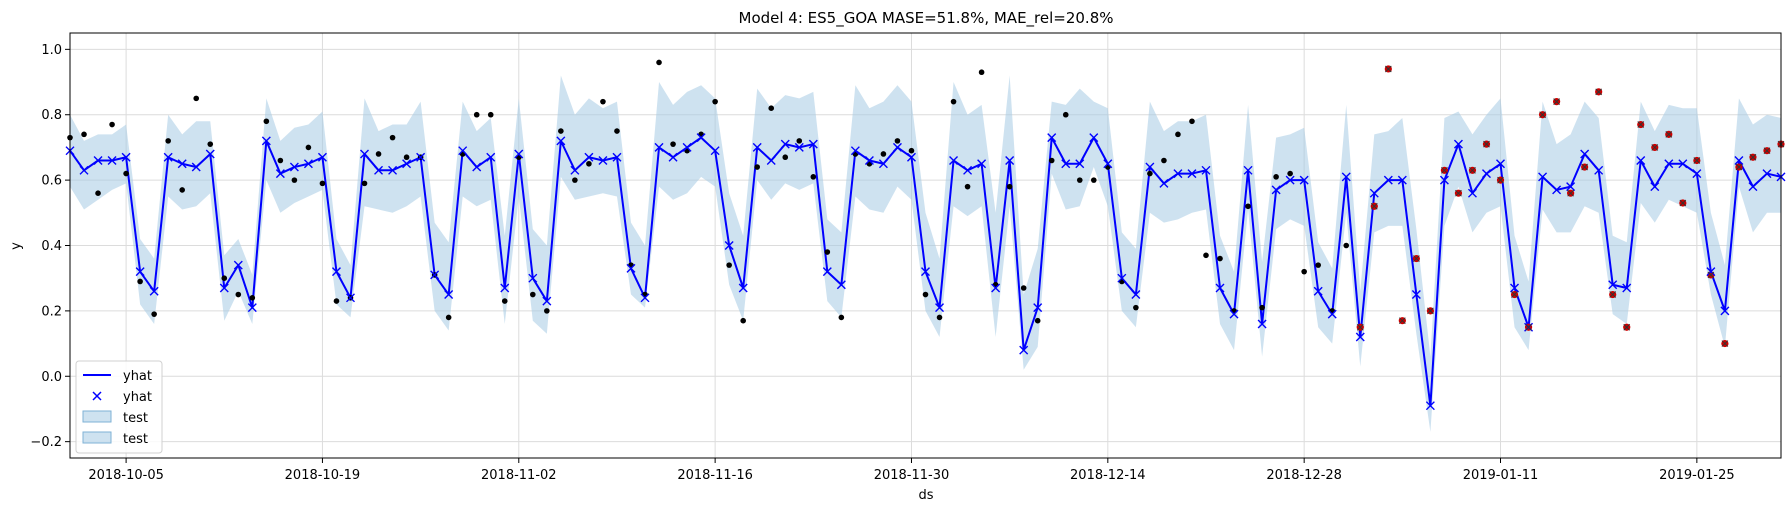 This screenshot has width=1790, height=512. Describe the element at coordinates (519, 475) in the screenshot. I see `x-tick-label: 2018-11-02` at that location.